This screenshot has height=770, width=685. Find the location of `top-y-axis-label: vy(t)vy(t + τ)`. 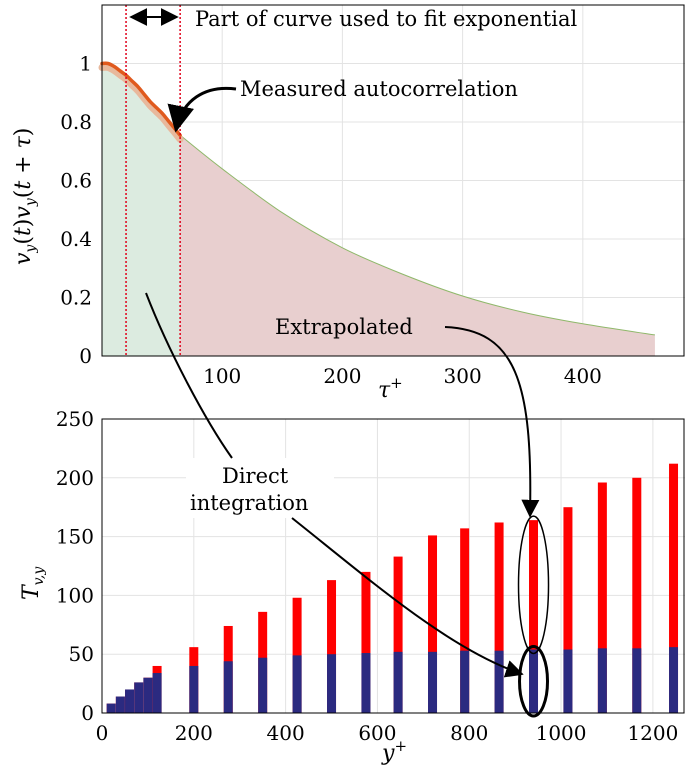

top-y-axis-label: vy(t)vy(t + τ) is located at coordinates (25, 196).